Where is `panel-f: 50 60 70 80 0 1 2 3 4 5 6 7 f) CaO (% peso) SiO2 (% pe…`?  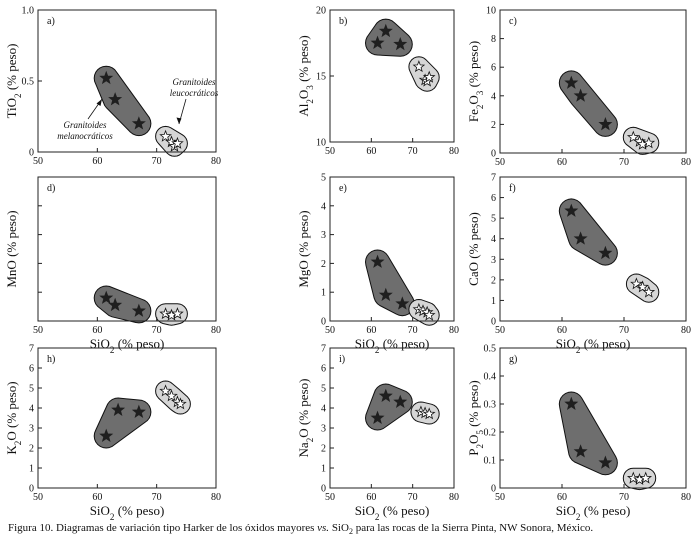 panel-f: 50 60 70 80 0 1 2 3 4 5 6 7 f) CaO (% peso) SiO2 (% pe… is located at coordinates (578, 264).